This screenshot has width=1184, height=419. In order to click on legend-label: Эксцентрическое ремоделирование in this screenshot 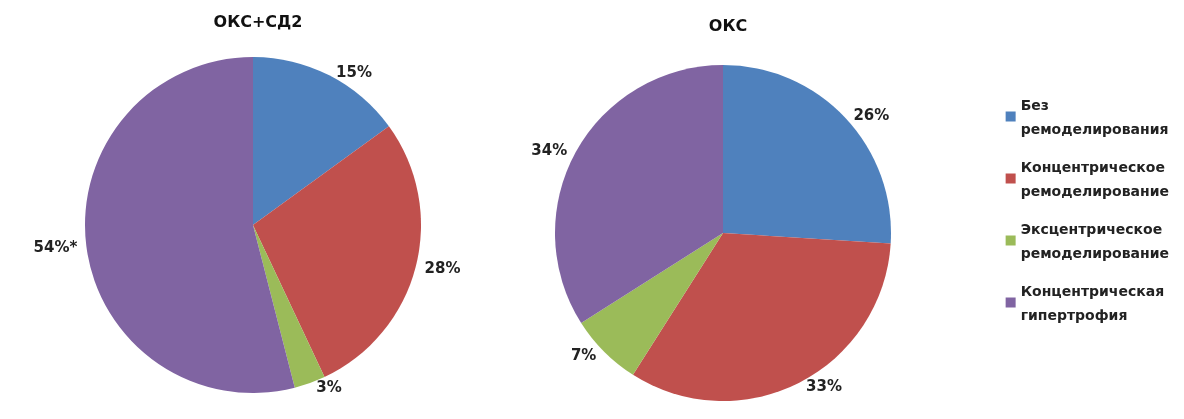, I will do `click(1095, 240)`.